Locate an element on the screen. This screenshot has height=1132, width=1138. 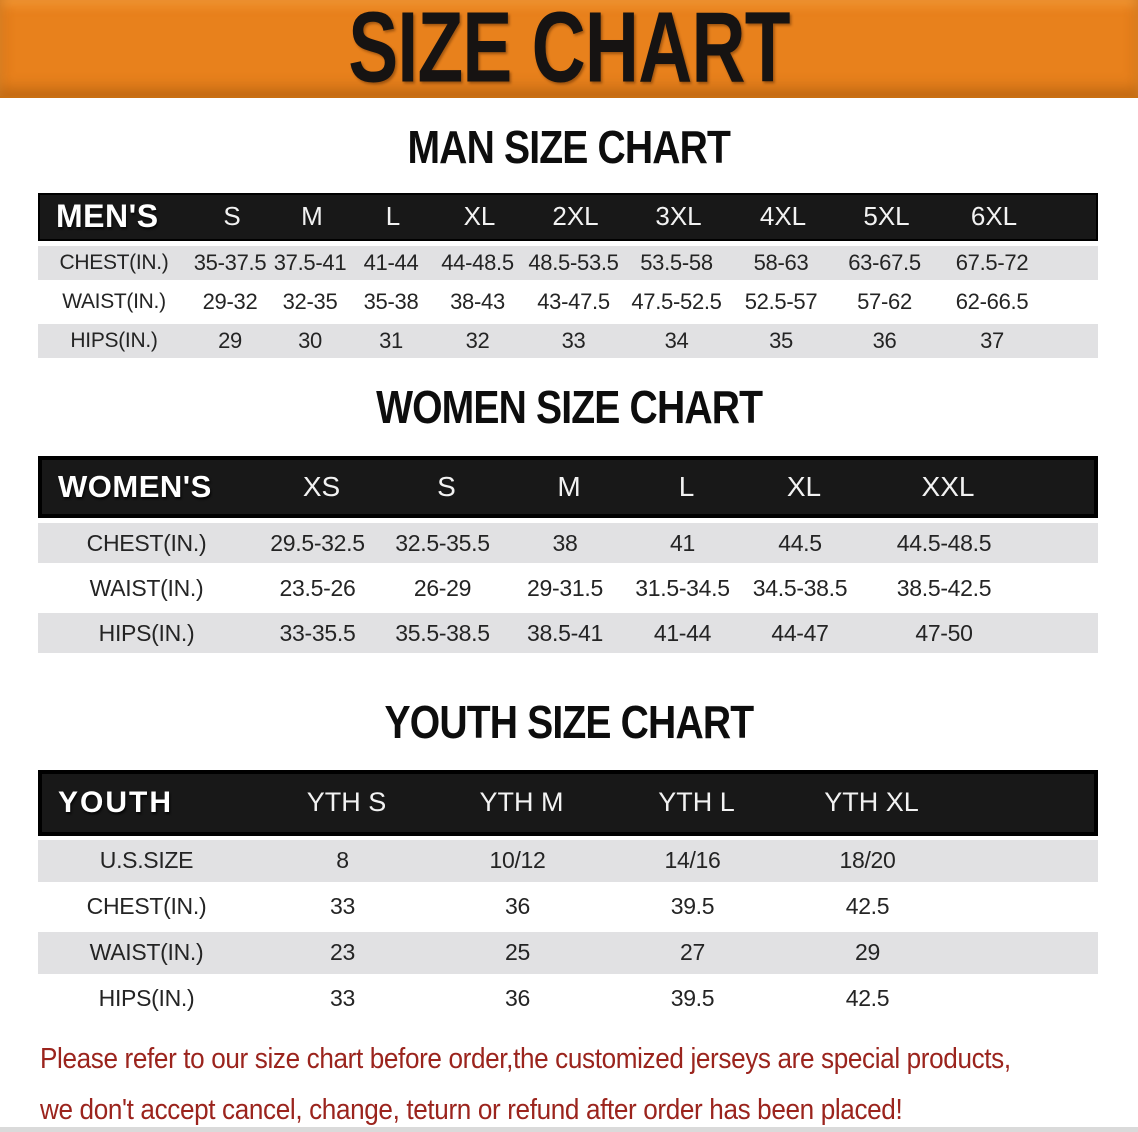
size-value-cell: 57-62 is located at coordinates (884, 301).